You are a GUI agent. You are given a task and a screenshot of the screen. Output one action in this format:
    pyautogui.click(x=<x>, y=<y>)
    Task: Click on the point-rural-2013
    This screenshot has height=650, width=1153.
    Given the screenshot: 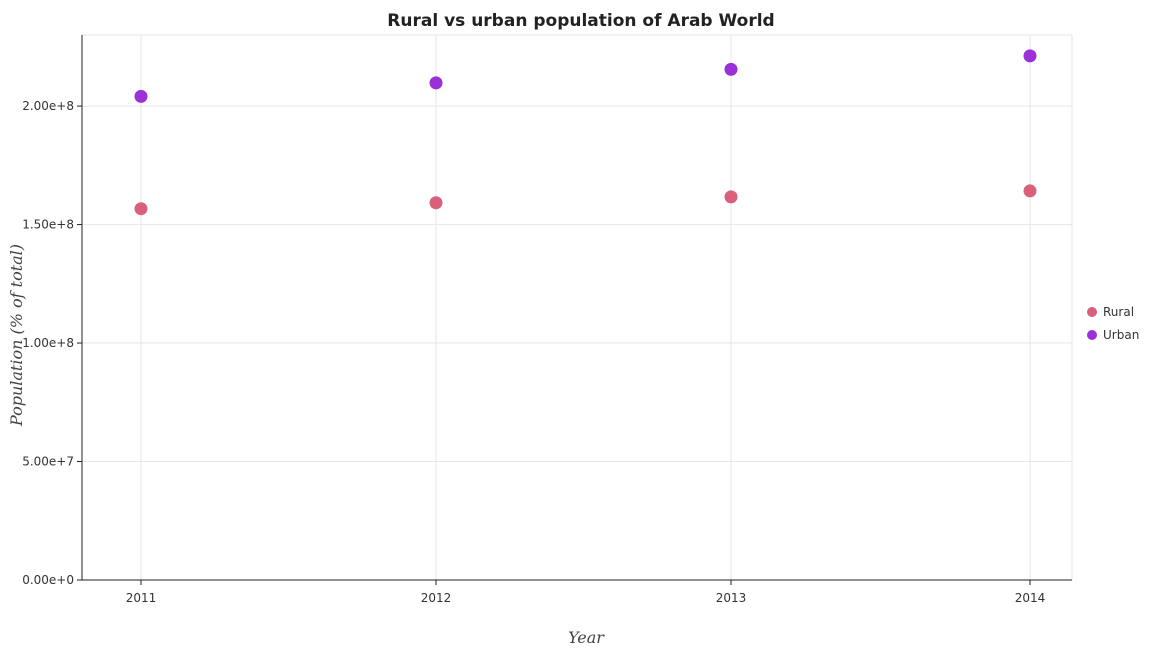 What is the action you would take?
    pyautogui.click(x=731, y=197)
    